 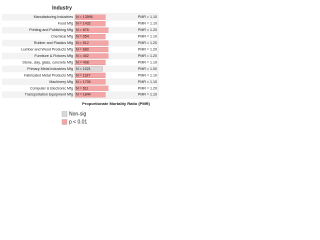 I want to click on count-label: N = 402, so click(x=82, y=56).